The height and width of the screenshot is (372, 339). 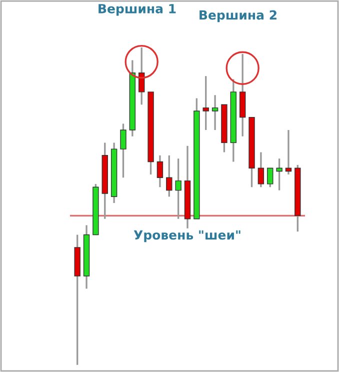 I want to click on text: Вершина 2, so click(x=238, y=16).